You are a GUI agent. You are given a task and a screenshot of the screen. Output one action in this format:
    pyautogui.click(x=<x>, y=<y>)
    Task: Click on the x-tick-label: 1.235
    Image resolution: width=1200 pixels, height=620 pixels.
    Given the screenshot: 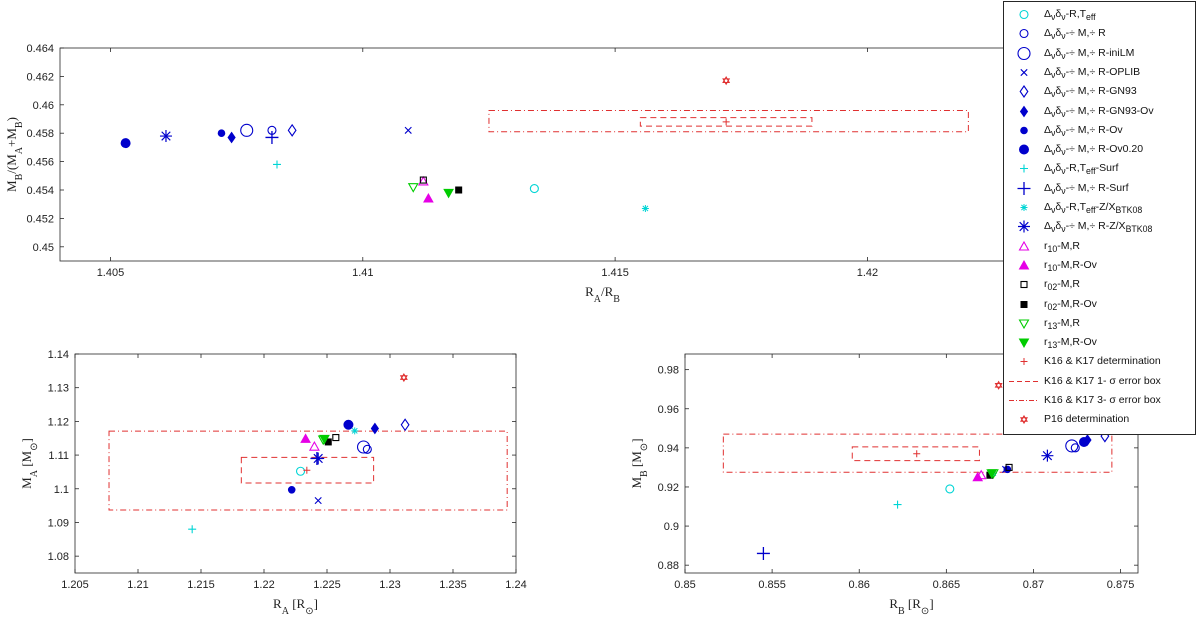 What is the action you would take?
    pyautogui.click(x=453, y=585)
    